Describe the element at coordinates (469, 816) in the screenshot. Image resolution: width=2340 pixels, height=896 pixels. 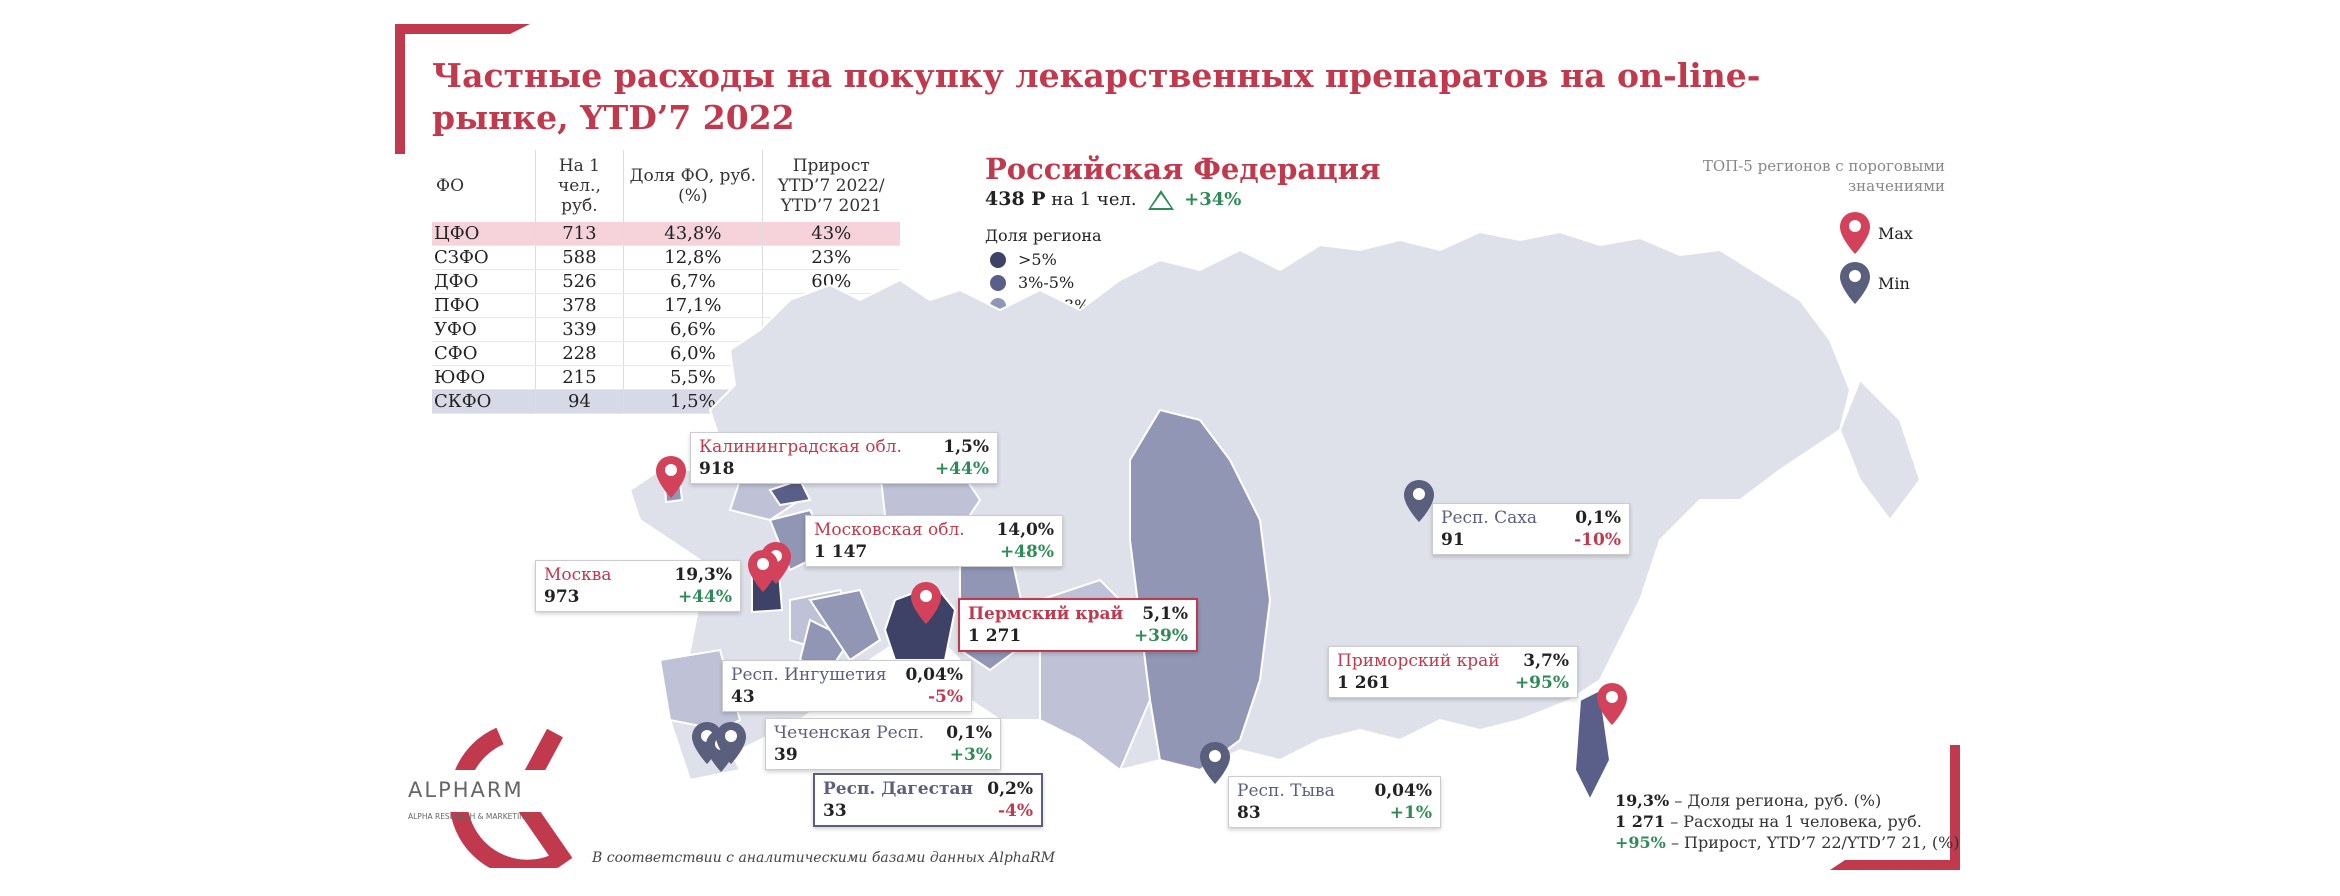
I see `logo-tagline: ALPHA RESEARCH & MARKETING` at that location.